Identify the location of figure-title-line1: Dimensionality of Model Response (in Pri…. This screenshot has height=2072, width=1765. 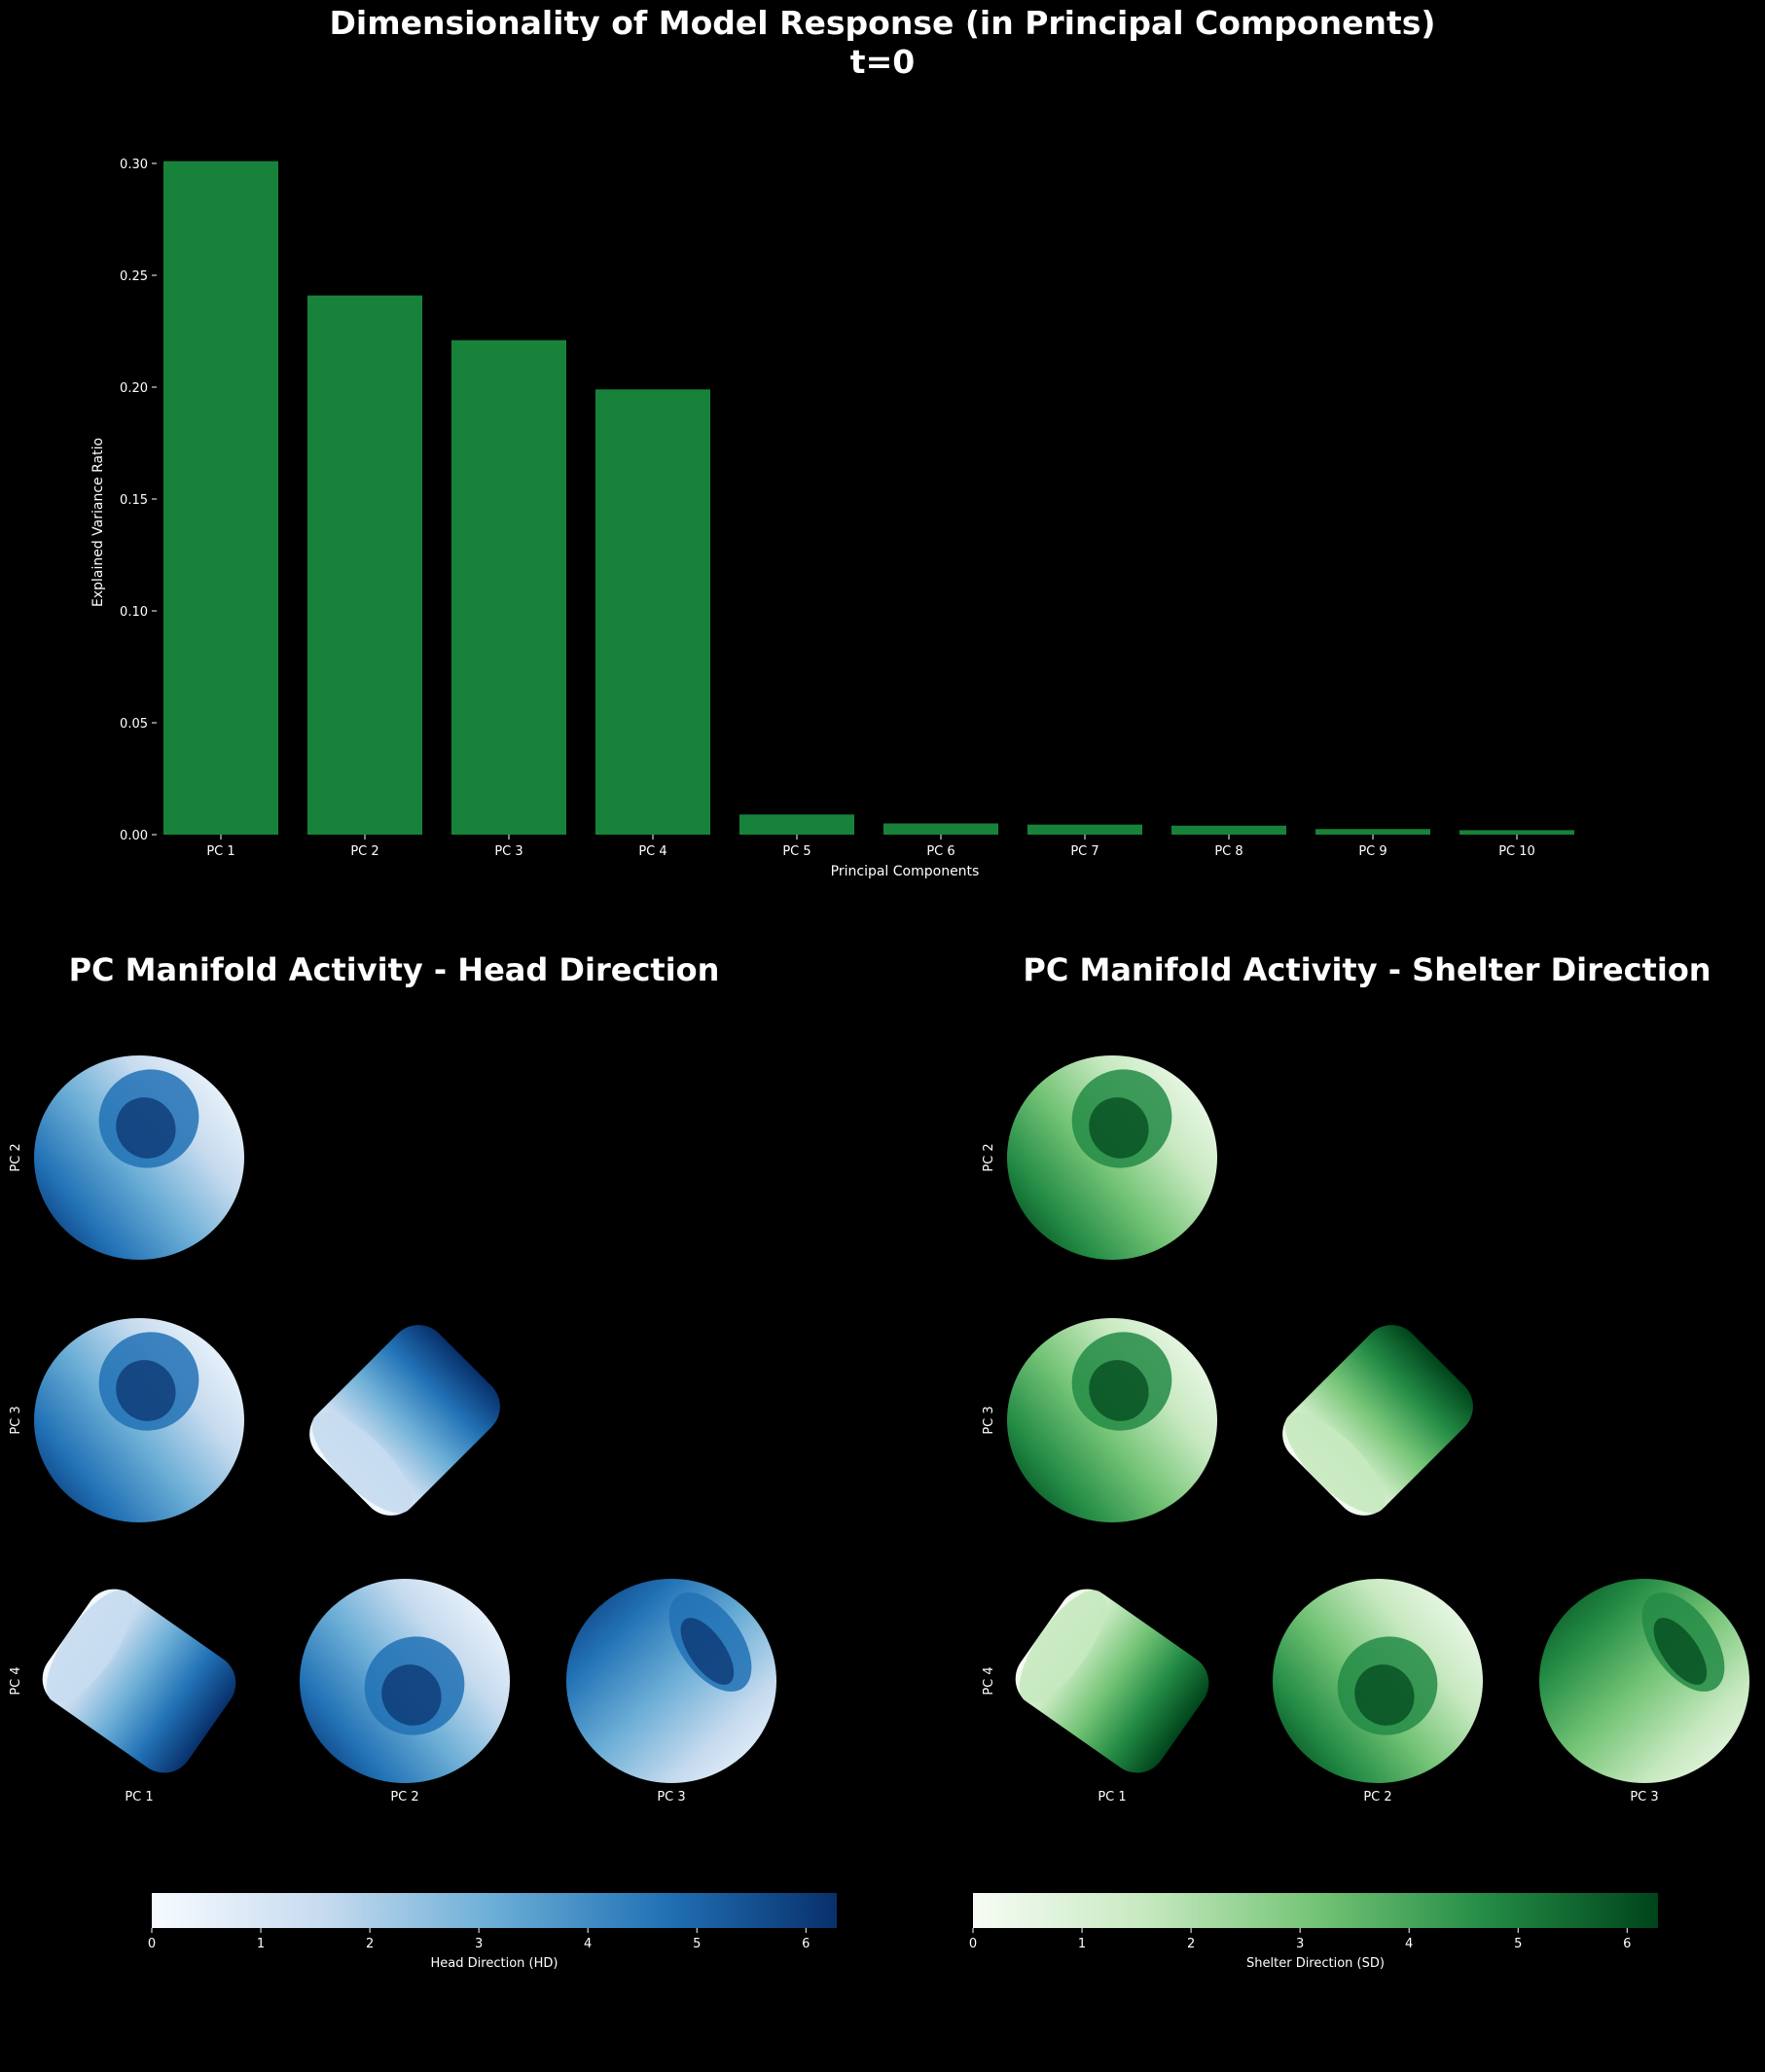
(882, 23).